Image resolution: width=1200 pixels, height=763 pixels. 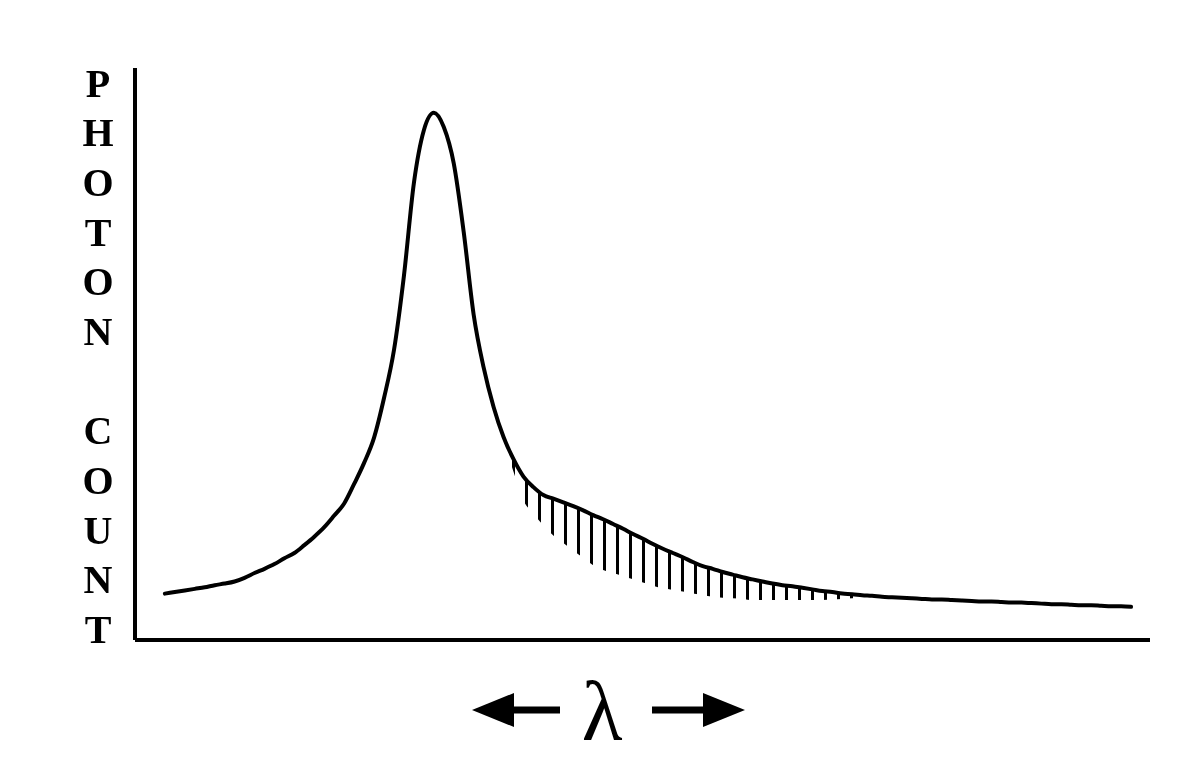 What do you see at coordinates (602, 711) in the screenshot?
I see `x-axis-title: λ` at bounding box center [602, 711].